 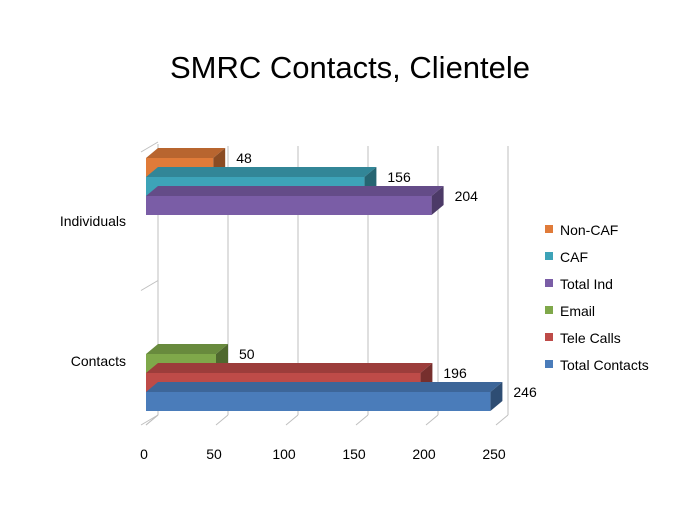 What do you see at coordinates (586, 284) in the screenshot?
I see `legend-label-total-ind: Total Ind` at bounding box center [586, 284].